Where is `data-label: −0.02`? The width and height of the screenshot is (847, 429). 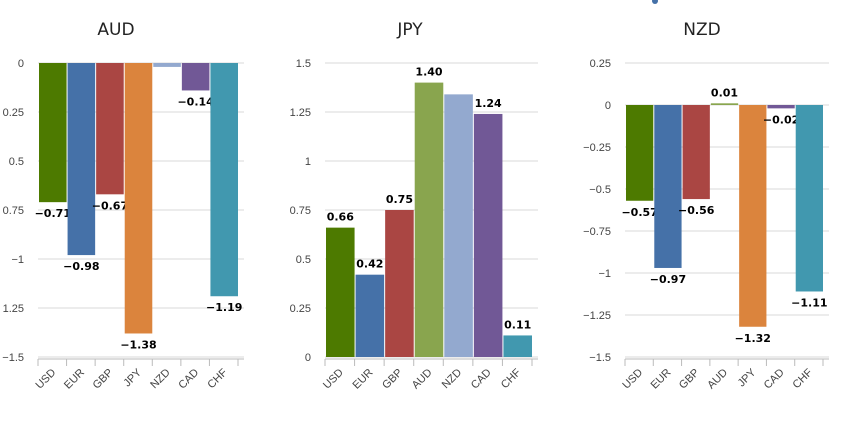 data-label: −0.02 is located at coordinates (781, 119).